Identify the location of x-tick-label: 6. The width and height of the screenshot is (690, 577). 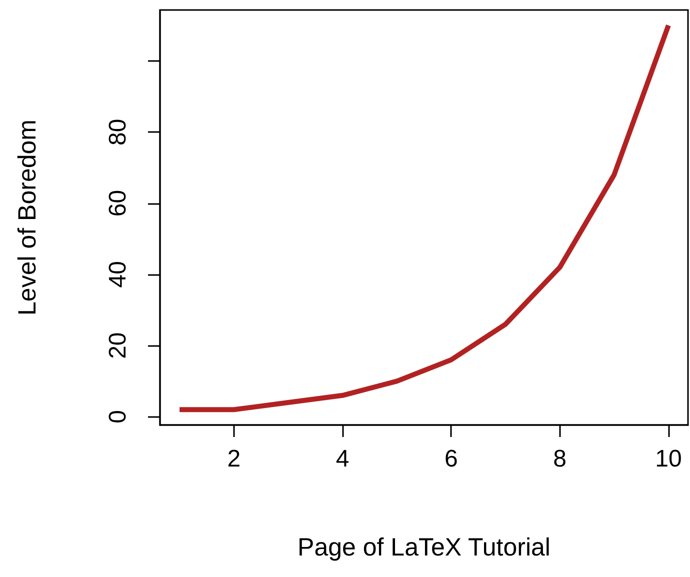
(451, 459).